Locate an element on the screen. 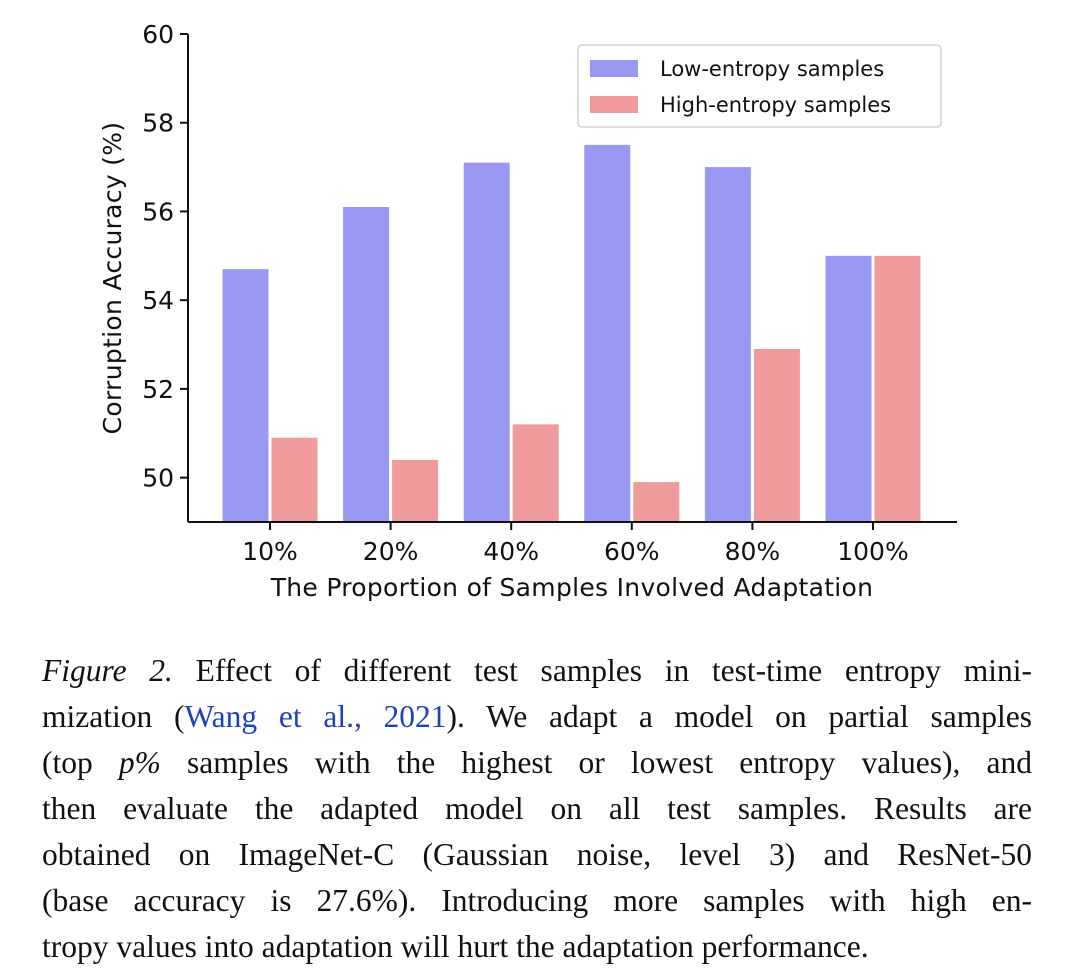 The height and width of the screenshot is (980, 1070). legend-swatch-high-entropy is located at coordinates (614, 104).